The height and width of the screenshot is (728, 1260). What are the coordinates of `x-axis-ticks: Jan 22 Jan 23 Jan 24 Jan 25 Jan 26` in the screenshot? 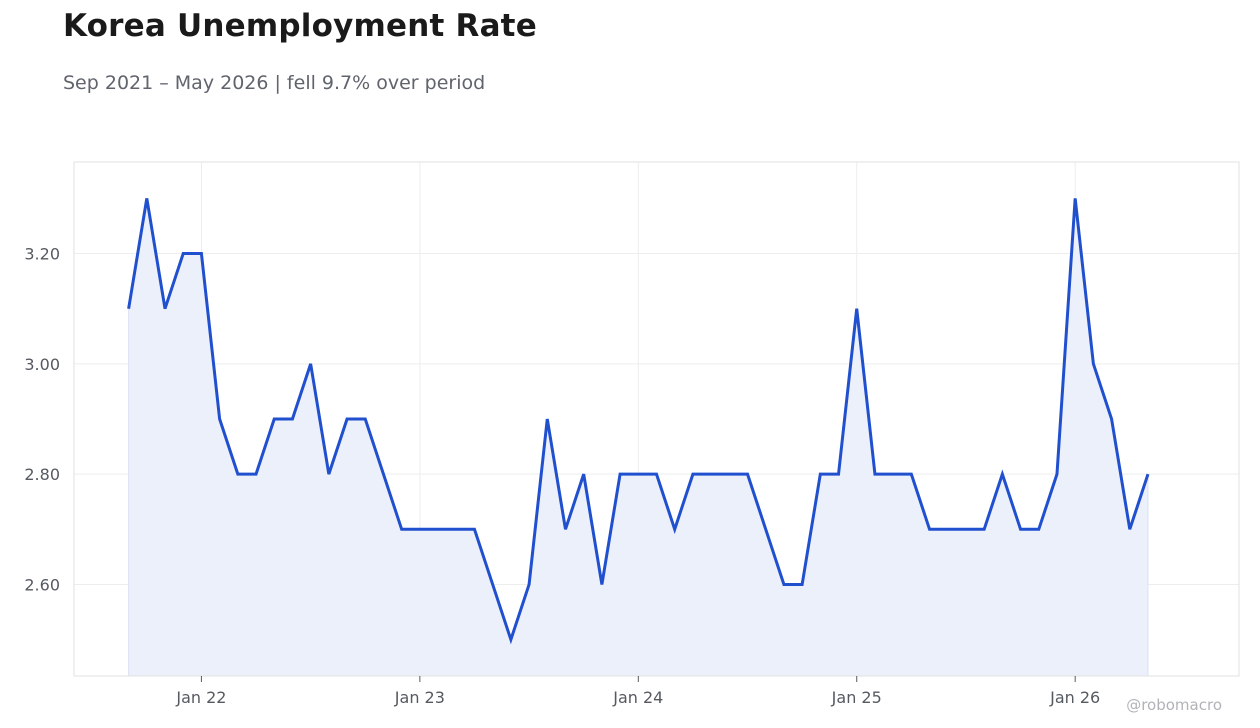 It's located at (637, 691).